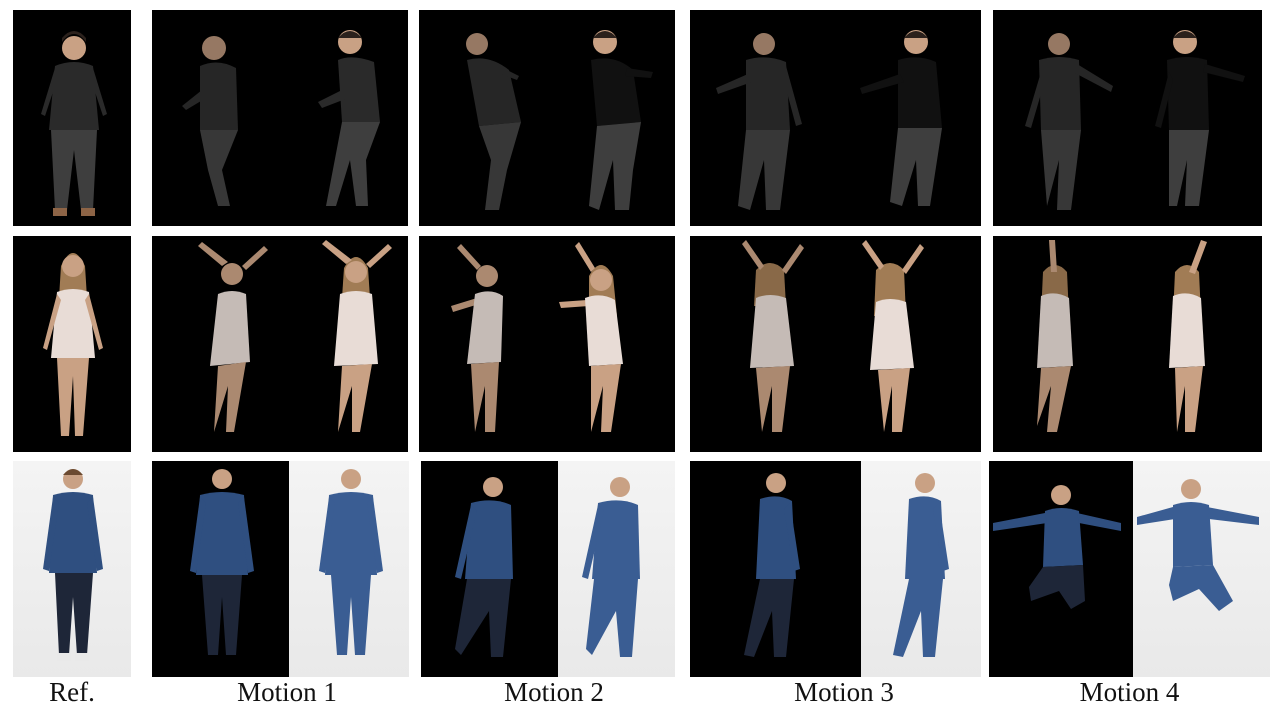 This screenshot has width=1275, height=709. I want to click on row3-motion1-real-image, so click(349, 569).